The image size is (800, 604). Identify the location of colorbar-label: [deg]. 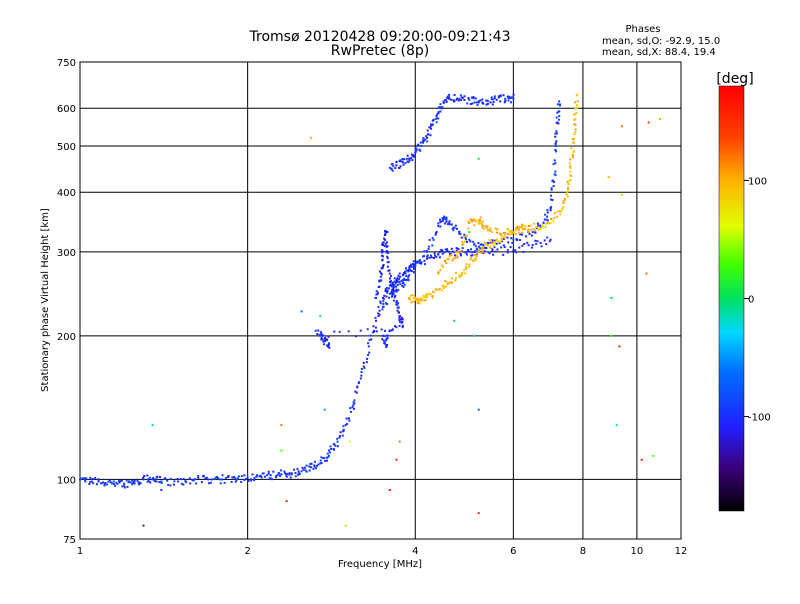
(734, 79).